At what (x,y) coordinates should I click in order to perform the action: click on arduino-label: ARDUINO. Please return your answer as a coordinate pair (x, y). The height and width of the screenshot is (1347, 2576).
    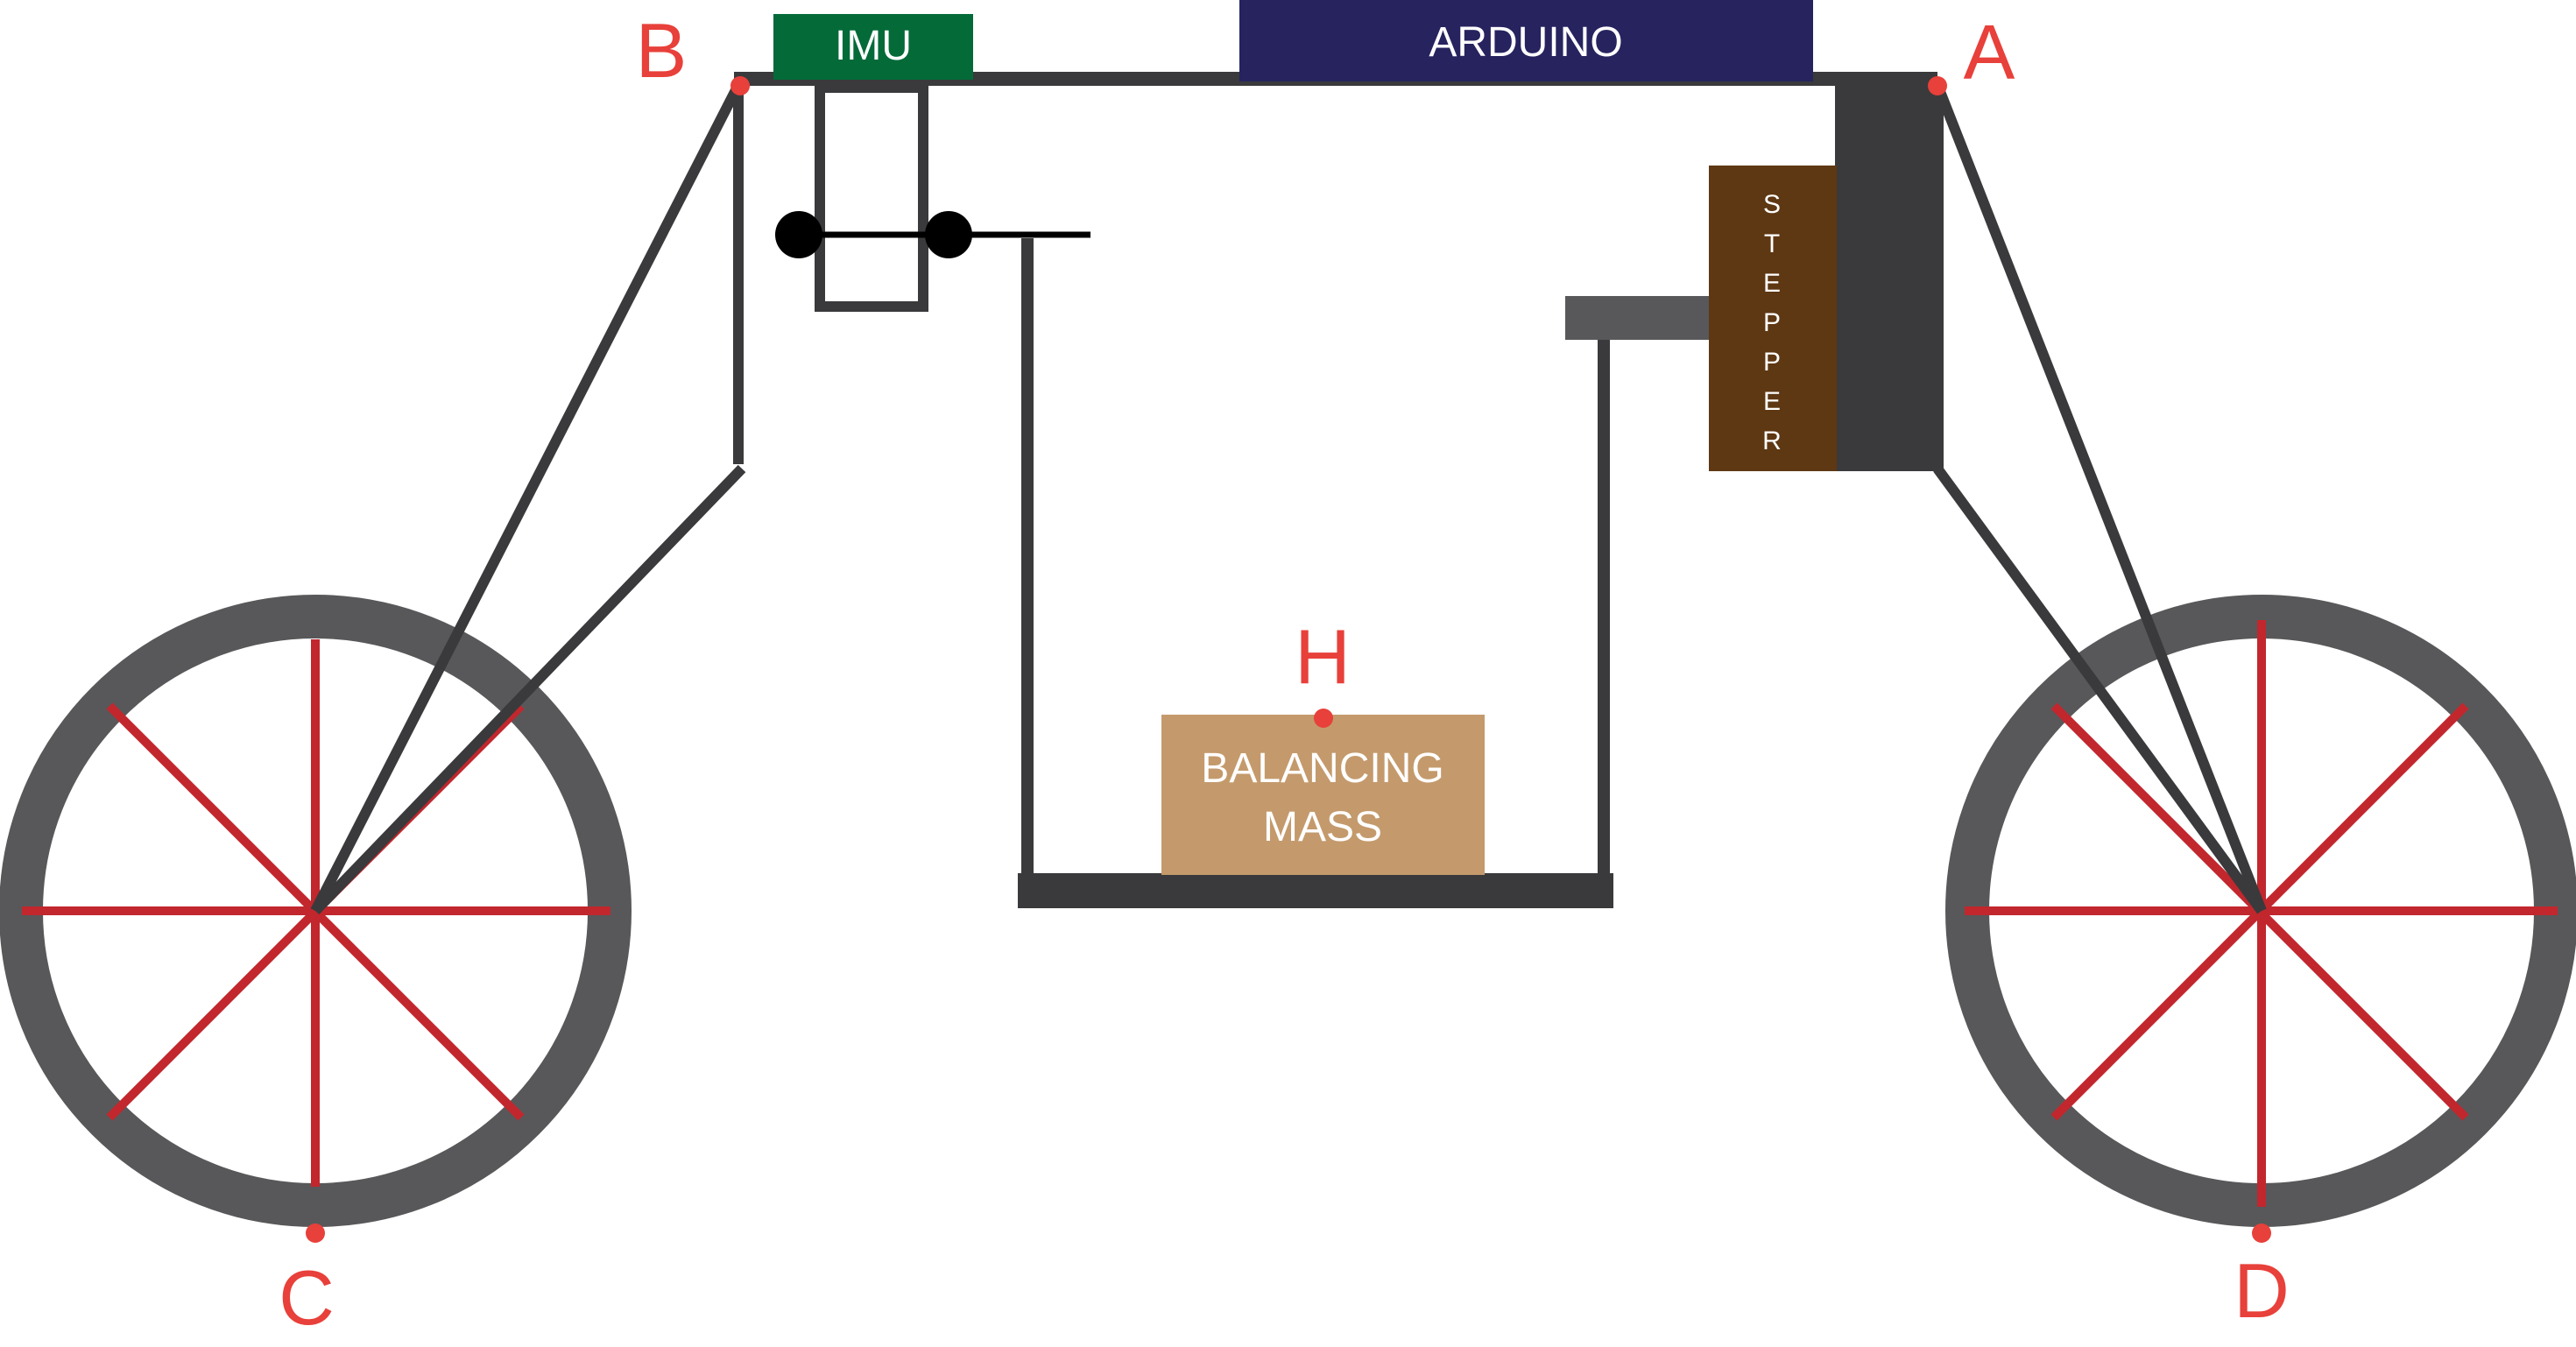
    Looking at the image, I should click on (1525, 42).